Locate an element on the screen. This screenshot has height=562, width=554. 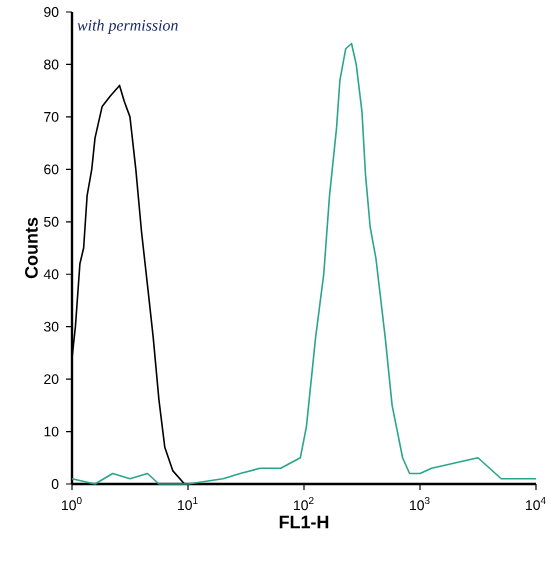
x-axis-title: FL1-H is located at coordinates (304, 522).